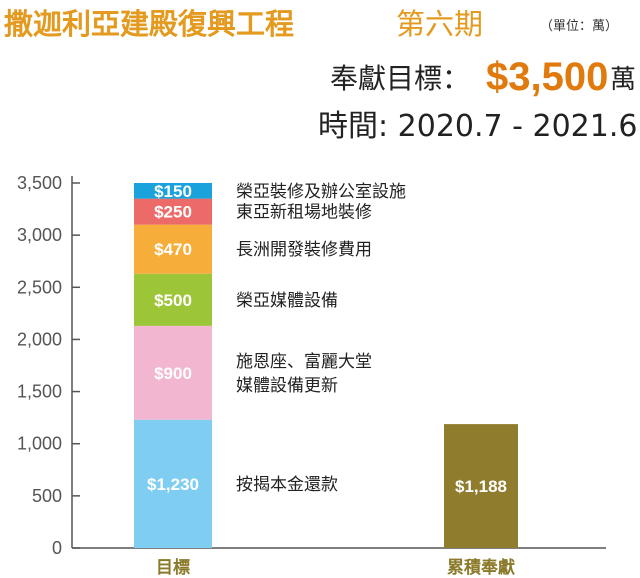 The image size is (640, 578). I want to click on y-tick-label: 3,500, so click(39, 183).